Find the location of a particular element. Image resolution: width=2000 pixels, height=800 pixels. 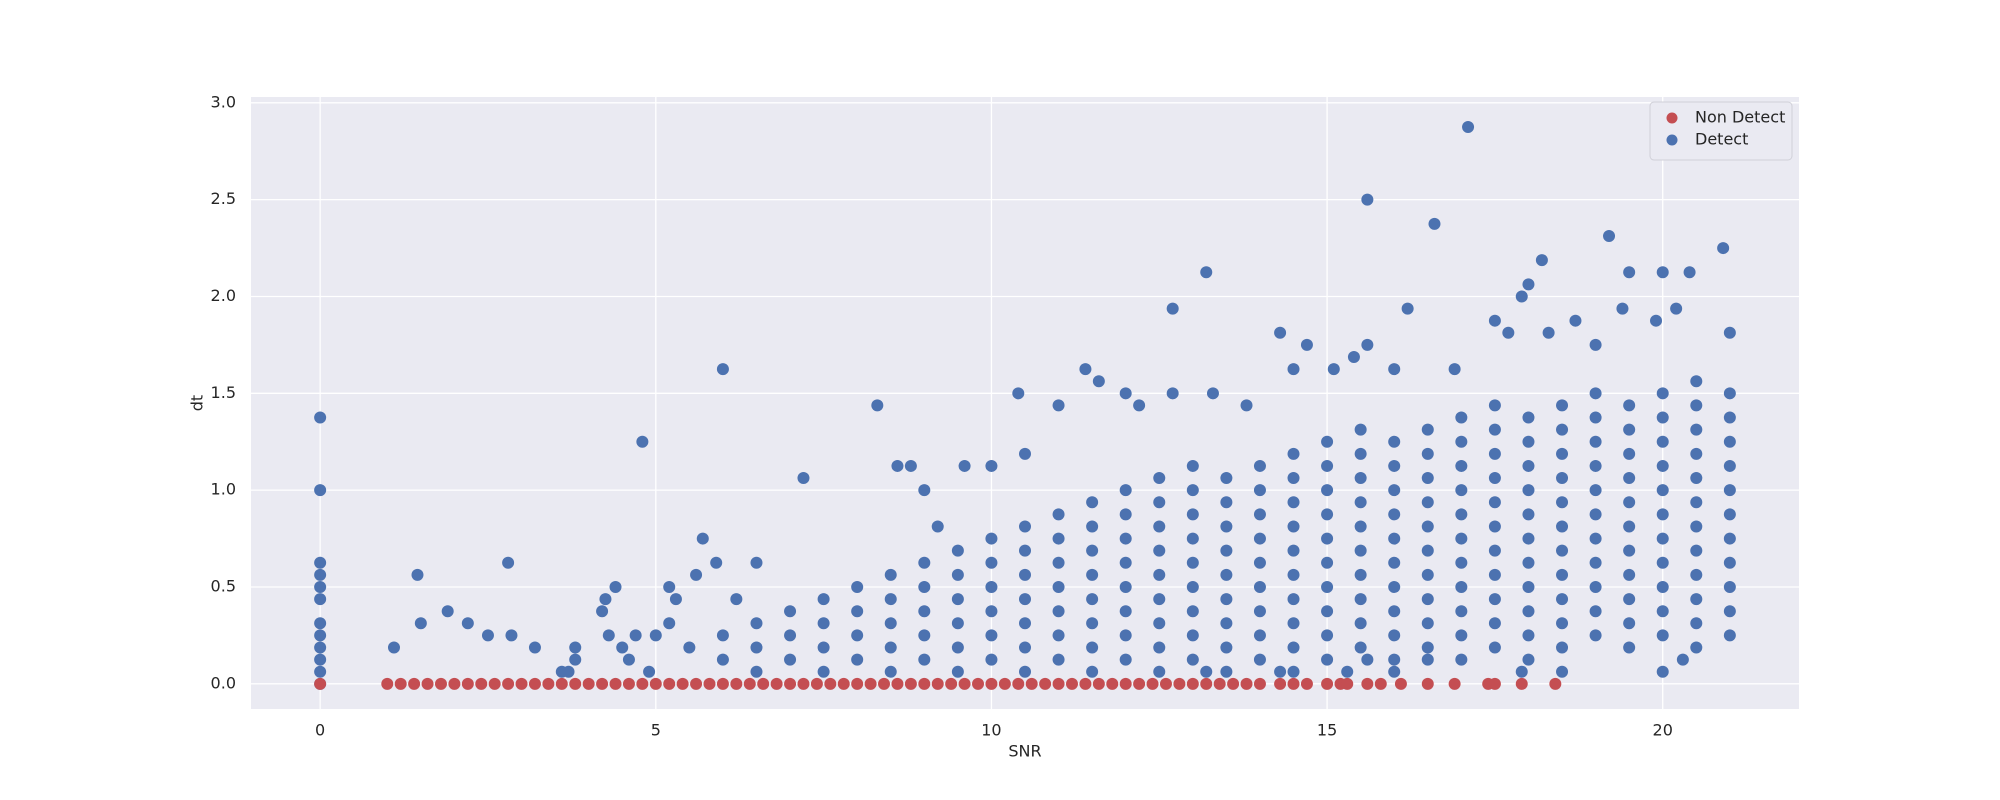

y-axis-label: dt is located at coordinates (197, 403).